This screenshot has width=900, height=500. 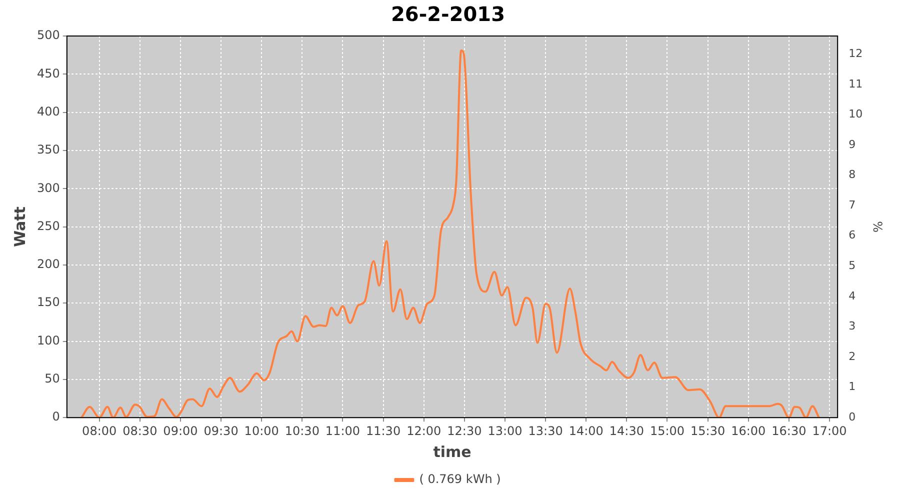 I want to click on x-tick-label: 17:00, so click(x=829, y=431).